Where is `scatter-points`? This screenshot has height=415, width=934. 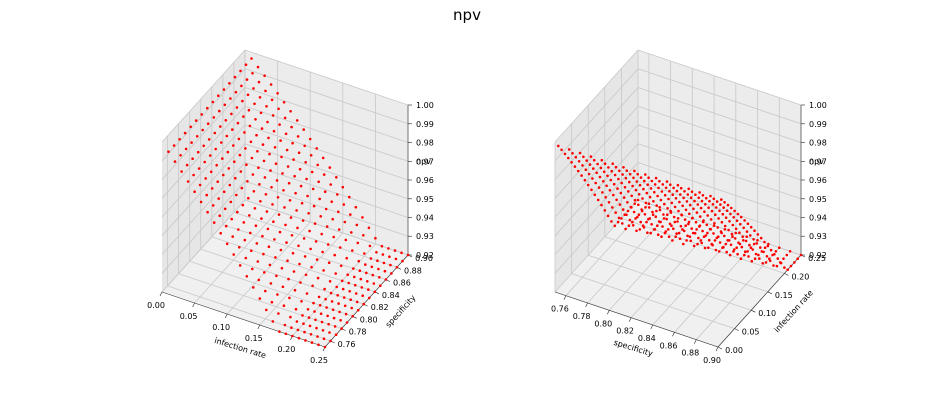 scatter-points is located at coordinates (680, 208).